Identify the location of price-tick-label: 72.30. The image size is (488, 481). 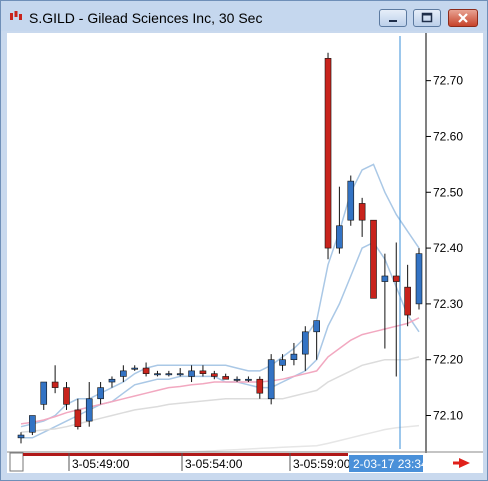
(448, 304).